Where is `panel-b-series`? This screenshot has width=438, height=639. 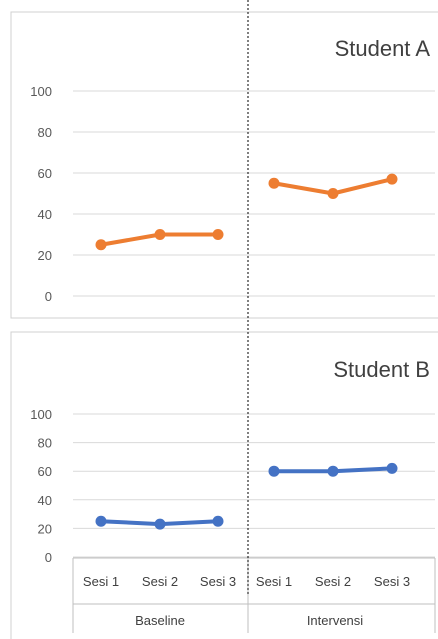 panel-b-series is located at coordinates (246, 496).